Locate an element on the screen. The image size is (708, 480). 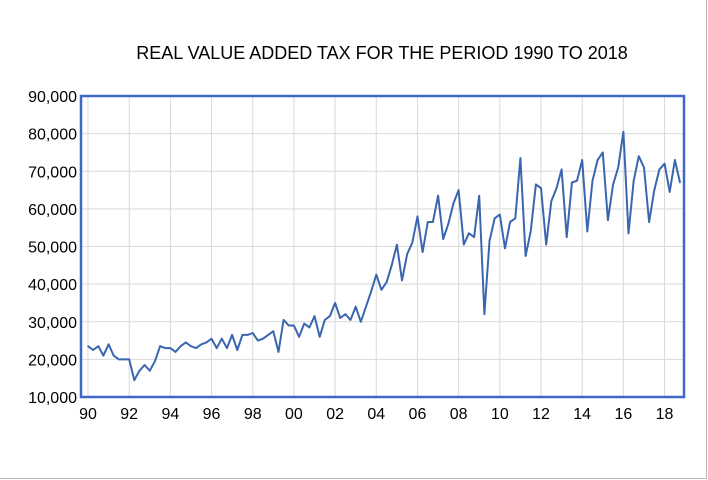
x-tick-label: 00 is located at coordinates (294, 414).